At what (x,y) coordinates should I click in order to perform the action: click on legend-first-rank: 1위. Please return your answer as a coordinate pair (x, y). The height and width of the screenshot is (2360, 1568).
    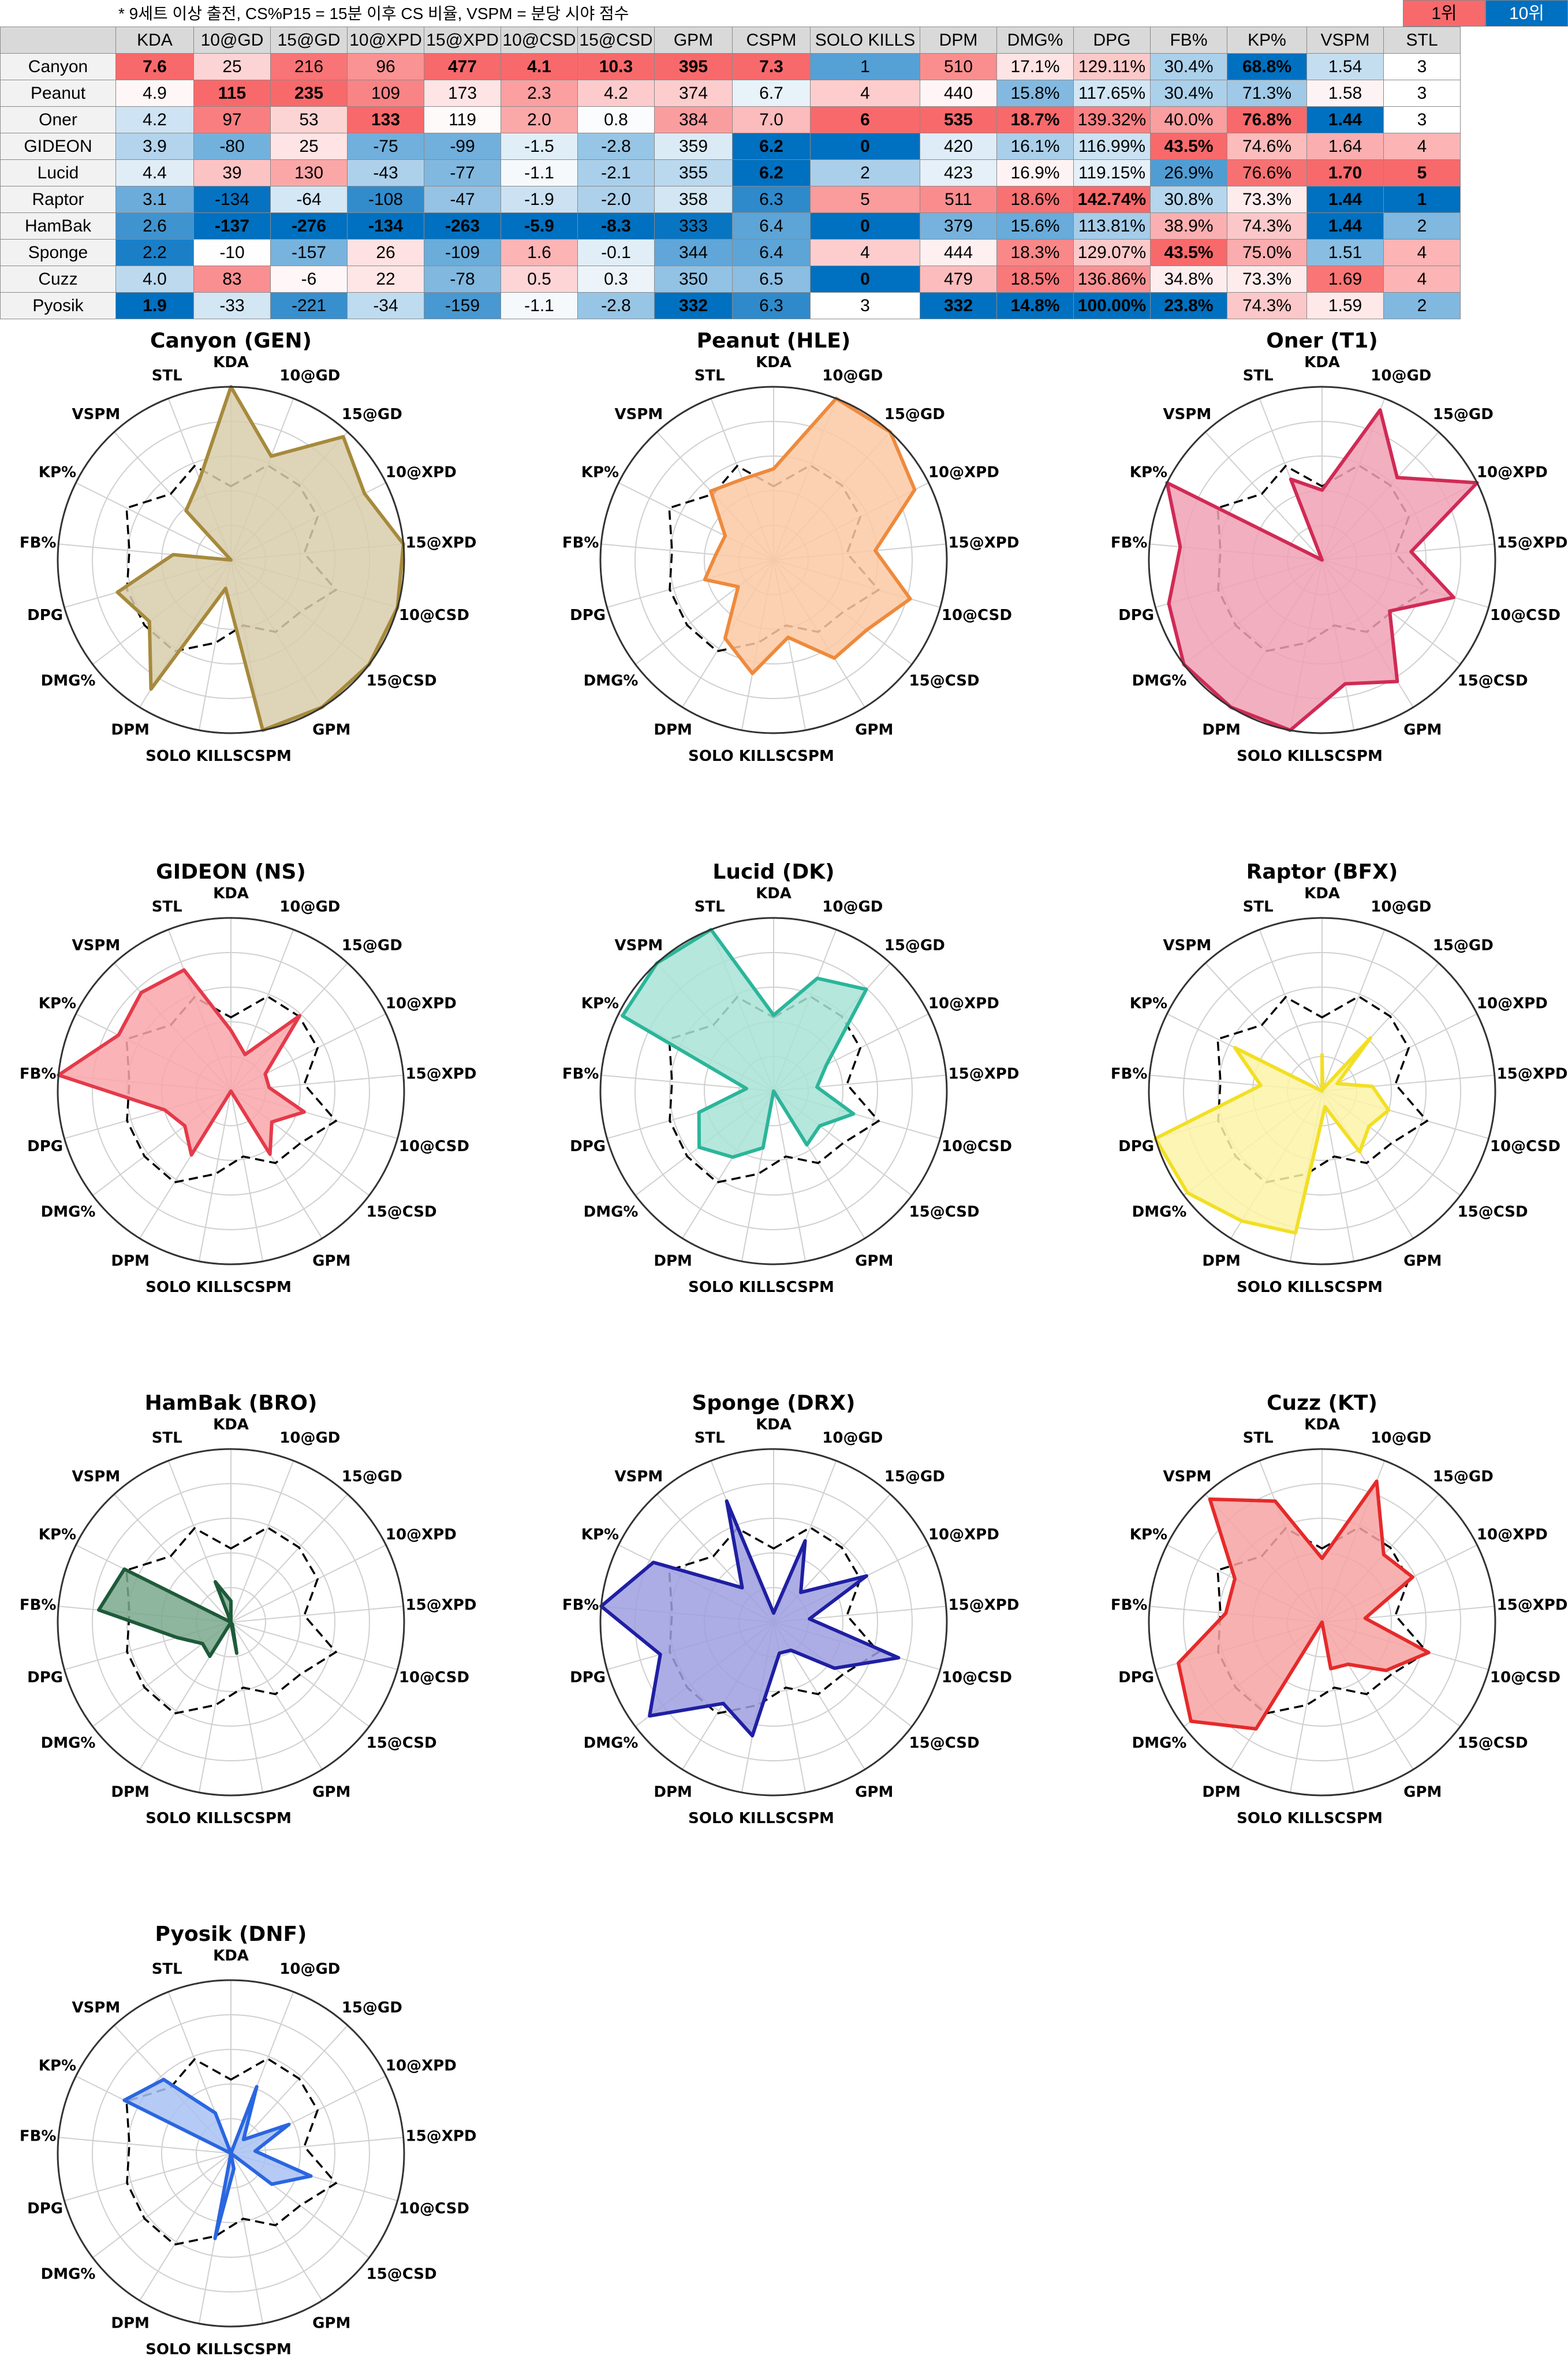
    Looking at the image, I should click on (1444, 14).